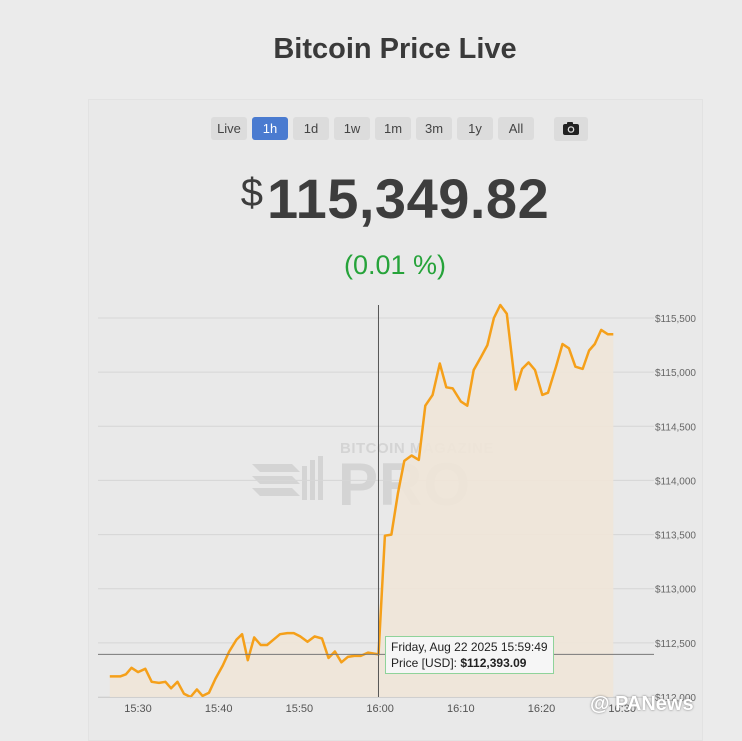  I want to click on tooltip-date: Friday, Aug 22 2025 15:59:49, so click(469, 647).